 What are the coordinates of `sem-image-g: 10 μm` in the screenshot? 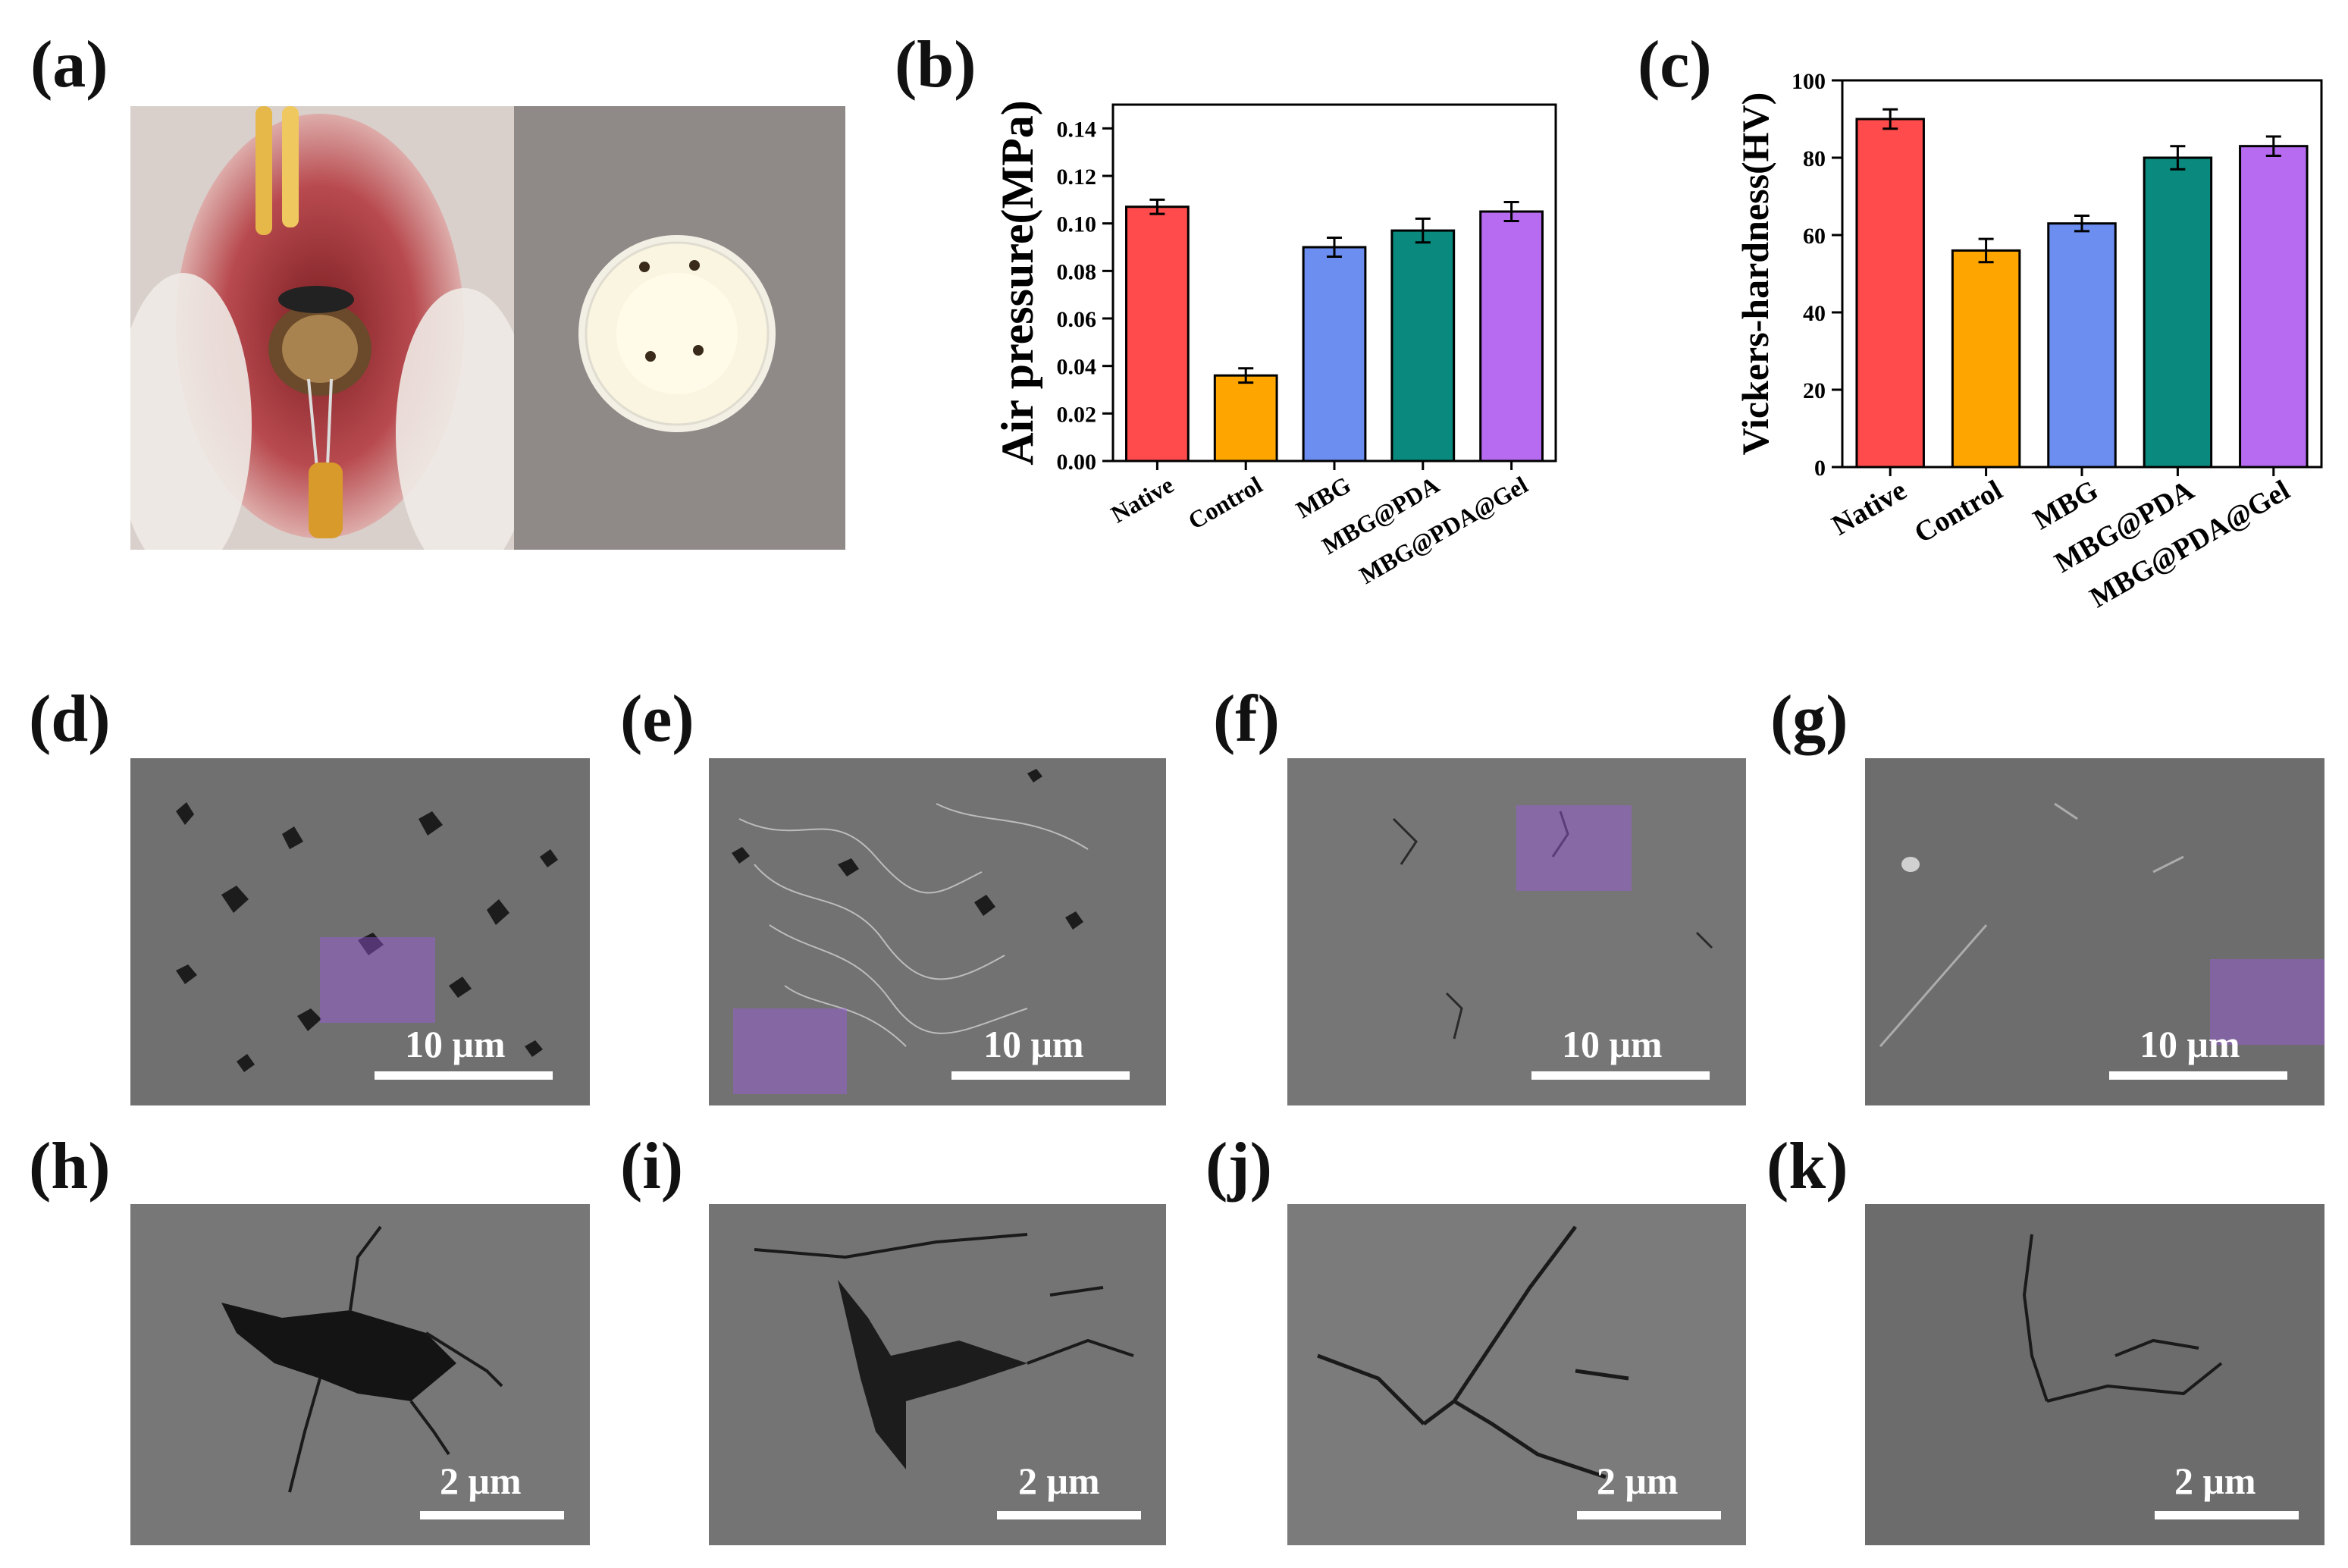 It's located at (2094, 932).